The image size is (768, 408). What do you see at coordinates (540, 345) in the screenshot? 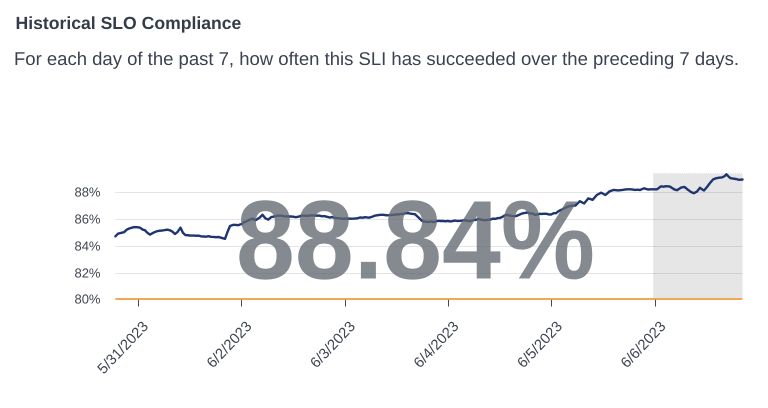
I see `svg-text: 6/5/2023` at bounding box center [540, 345].